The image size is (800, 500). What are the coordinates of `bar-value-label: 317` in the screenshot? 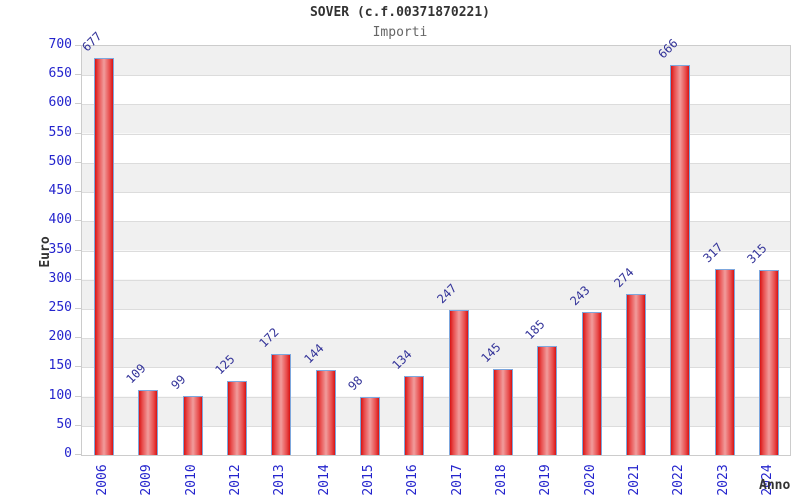 It's located at (713, 252).